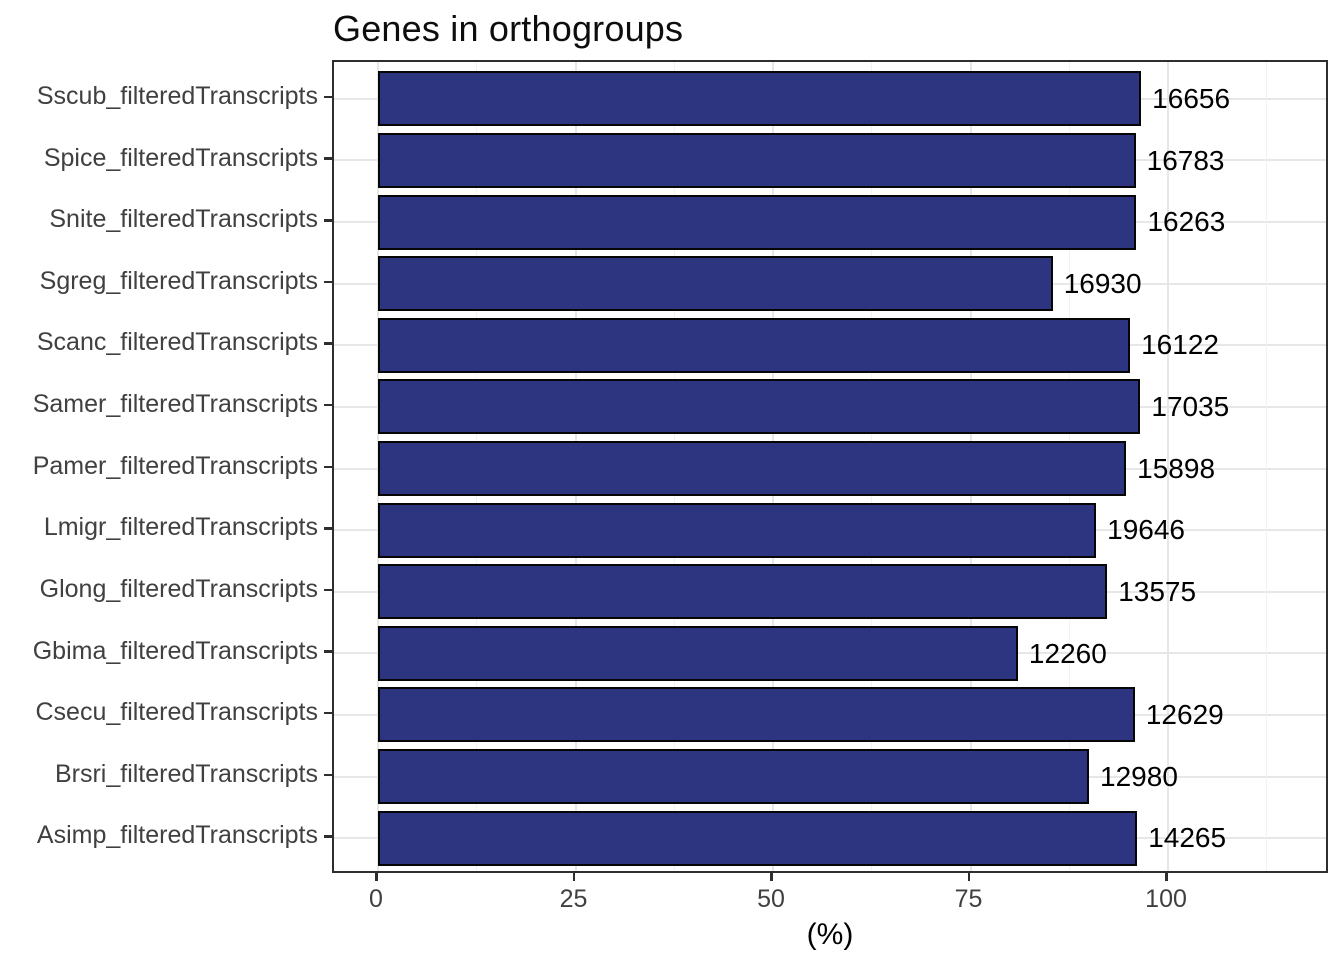 This screenshot has width=1344, height=960. What do you see at coordinates (175, 465) in the screenshot?
I see `y-axis-label: Pamer_filteredTranscripts` at bounding box center [175, 465].